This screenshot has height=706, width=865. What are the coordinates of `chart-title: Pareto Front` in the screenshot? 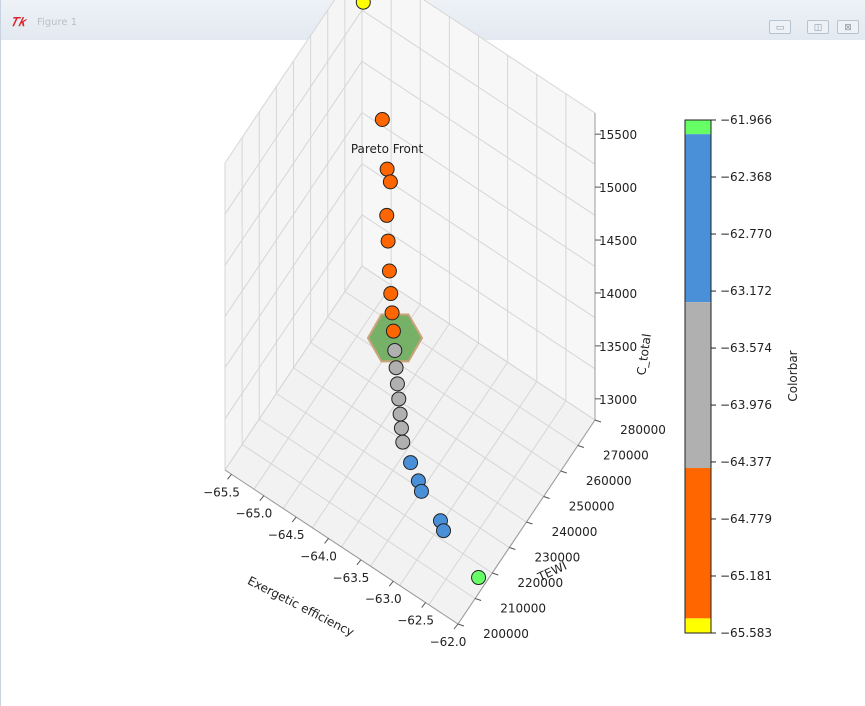 It's located at (387, 149).